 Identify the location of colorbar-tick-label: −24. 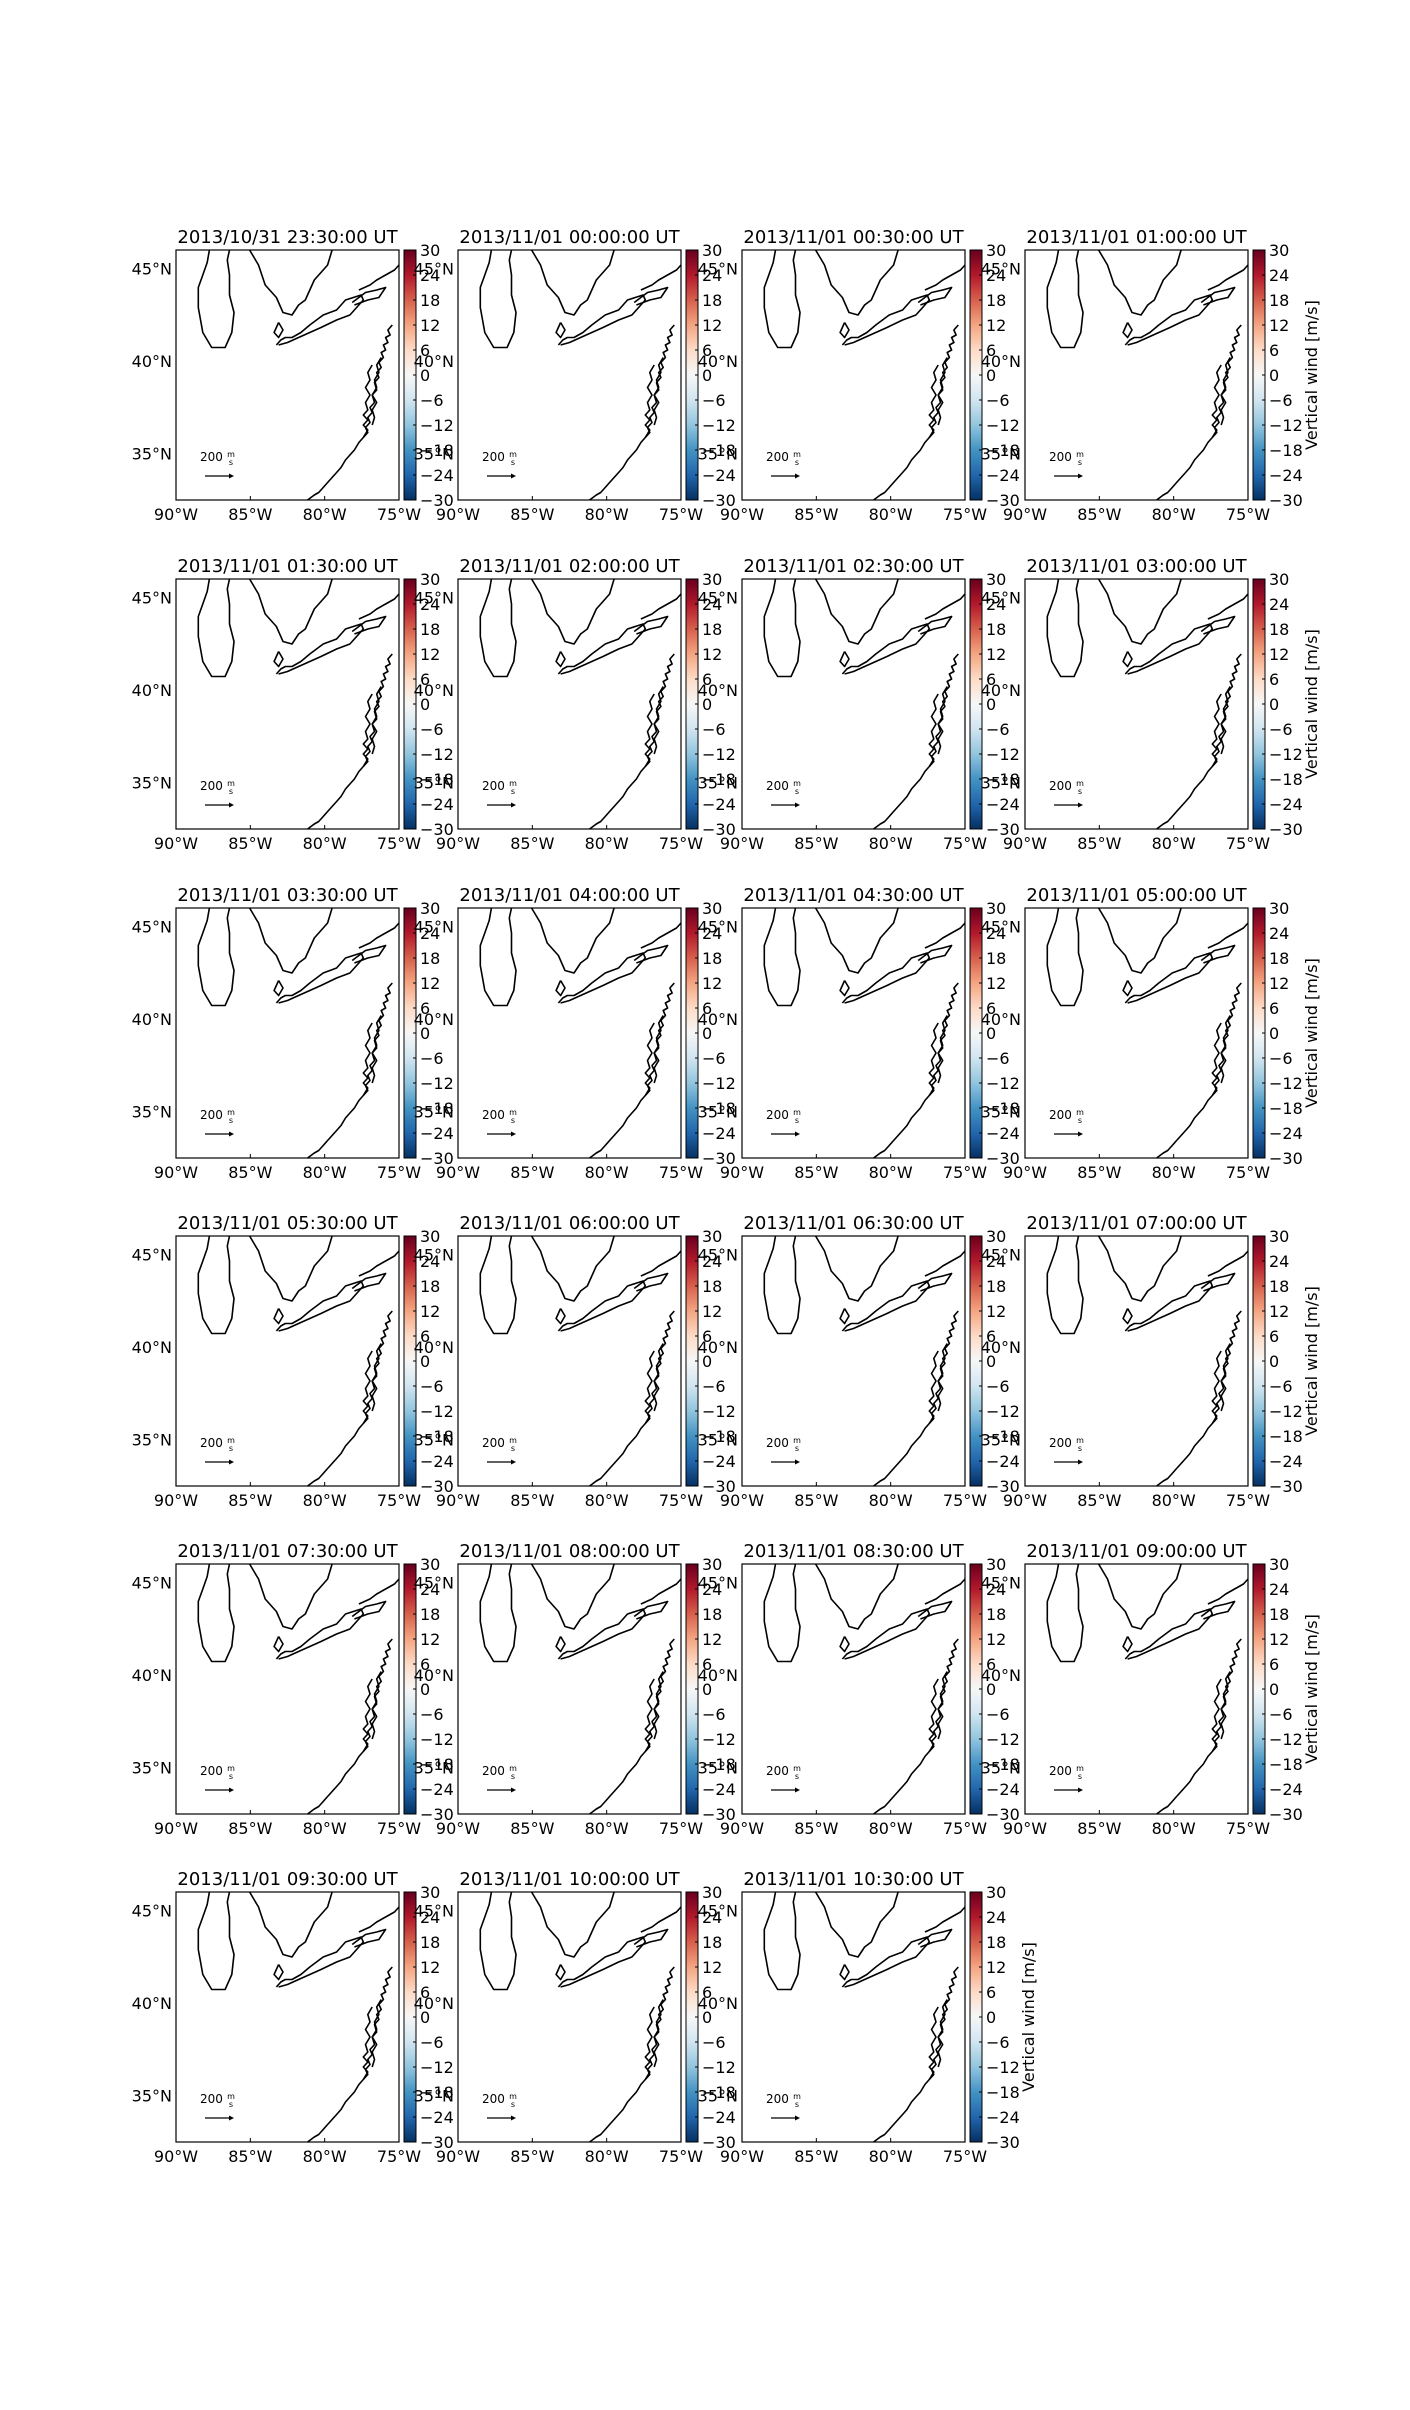
(1003, 1461).